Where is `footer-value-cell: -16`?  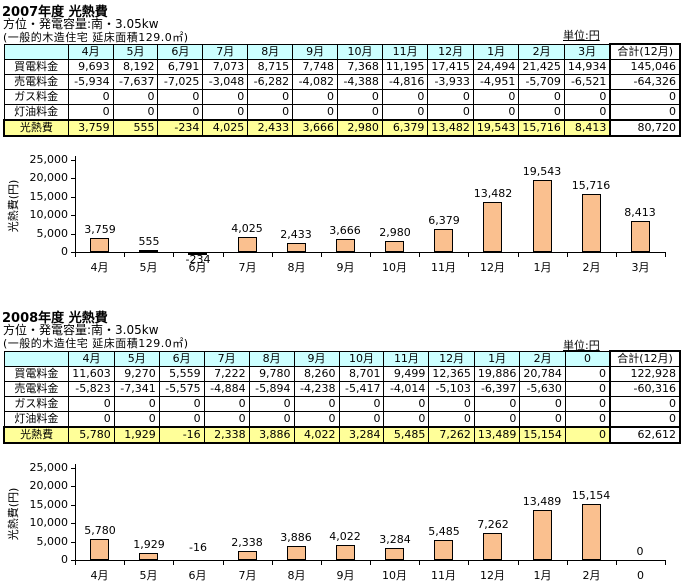
footer-value-cell: -16 is located at coordinates (181, 435).